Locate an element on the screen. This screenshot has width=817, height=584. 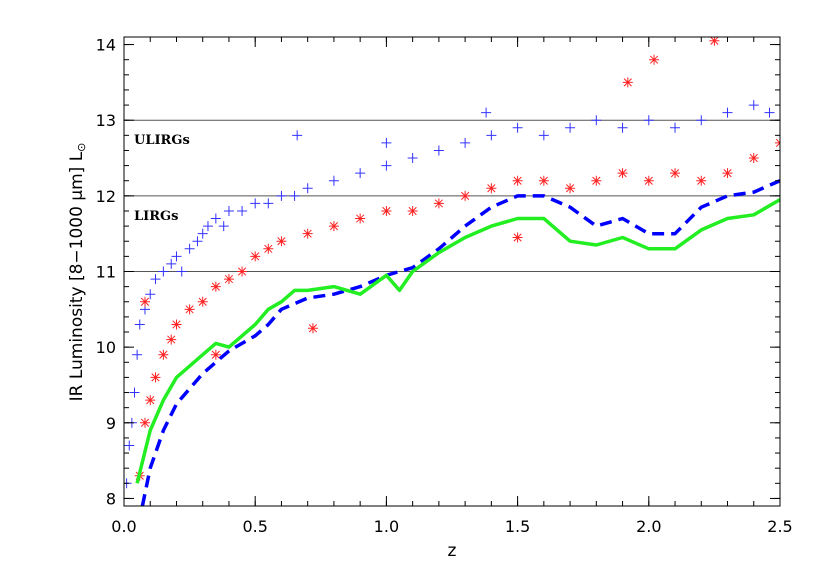
band-label: ULIRGs is located at coordinates (162, 140).